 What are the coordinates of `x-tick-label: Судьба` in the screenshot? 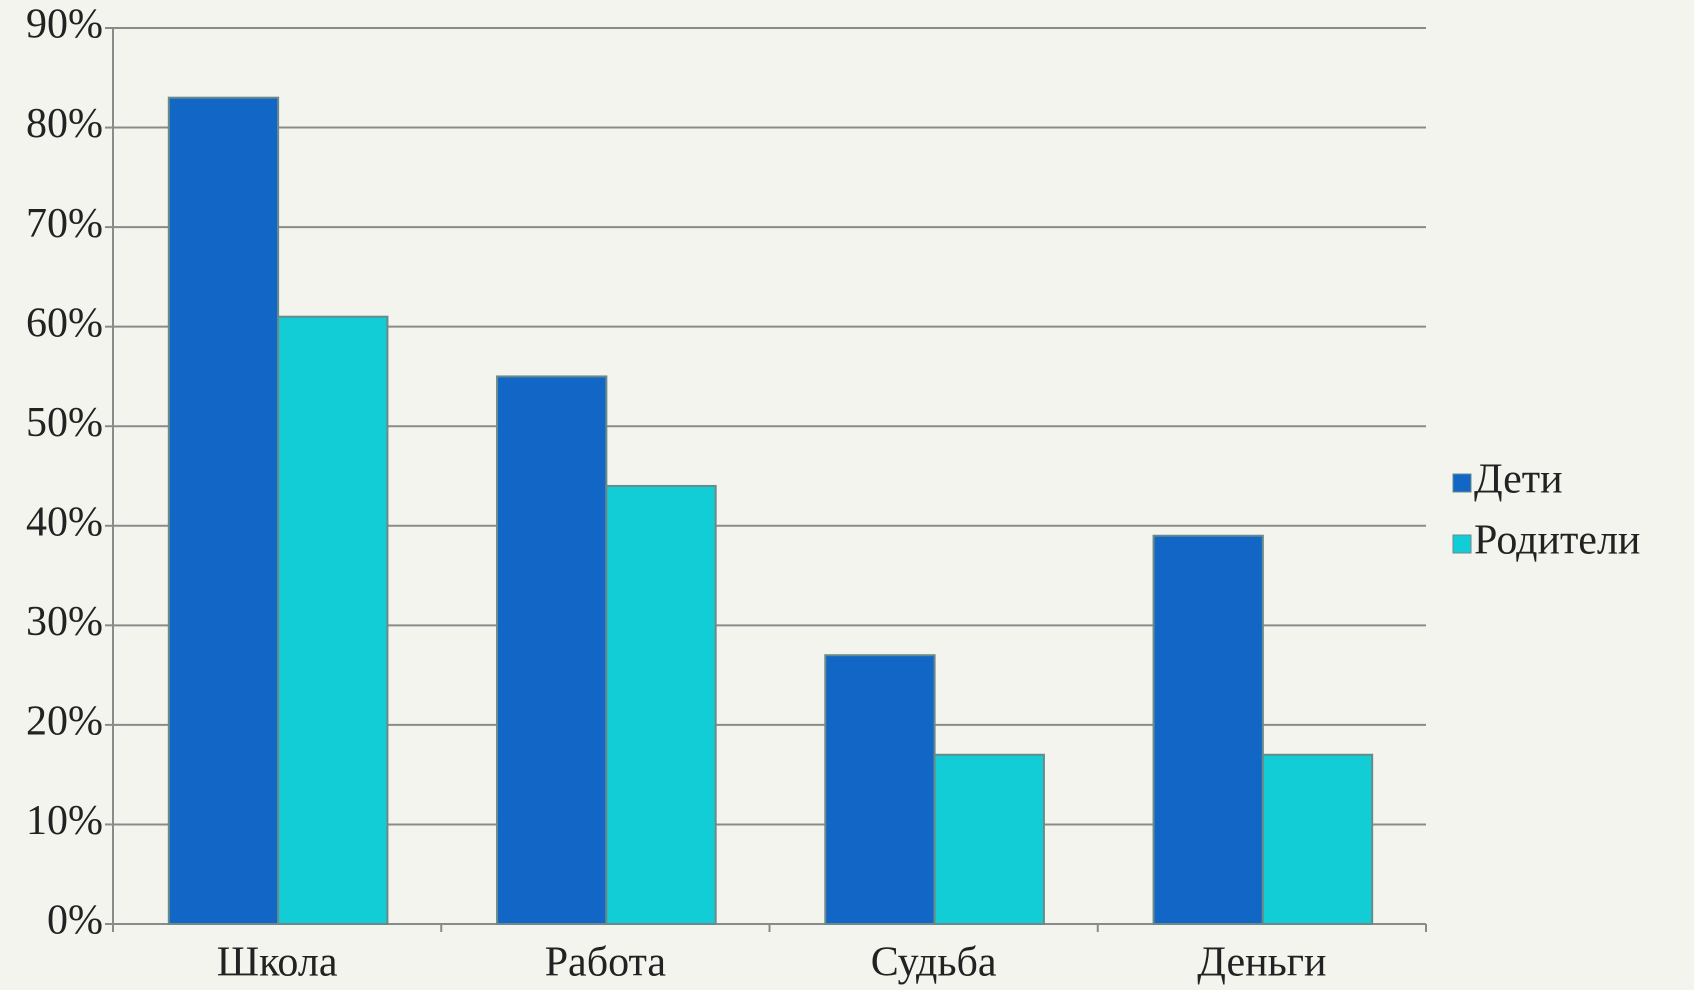 It's located at (934, 963).